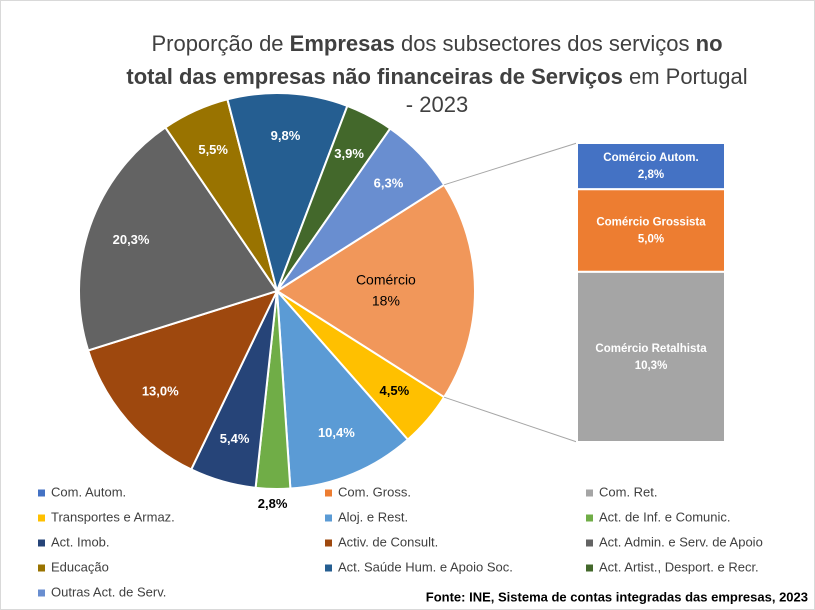 The image size is (815, 610). What do you see at coordinates (709, 43) in the screenshot?
I see `title-run: no` at bounding box center [709, 43].